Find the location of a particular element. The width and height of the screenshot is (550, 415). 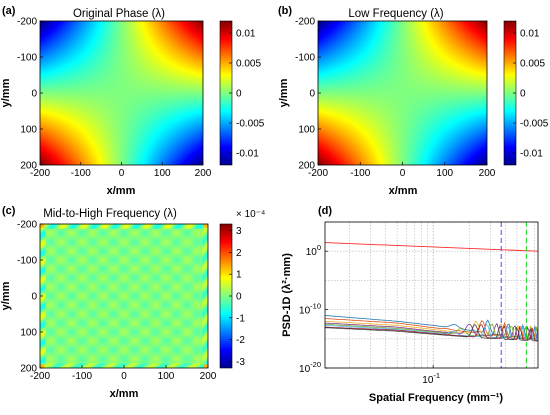

y-tick-label: 10-20 is located at coordinates (310, 367).